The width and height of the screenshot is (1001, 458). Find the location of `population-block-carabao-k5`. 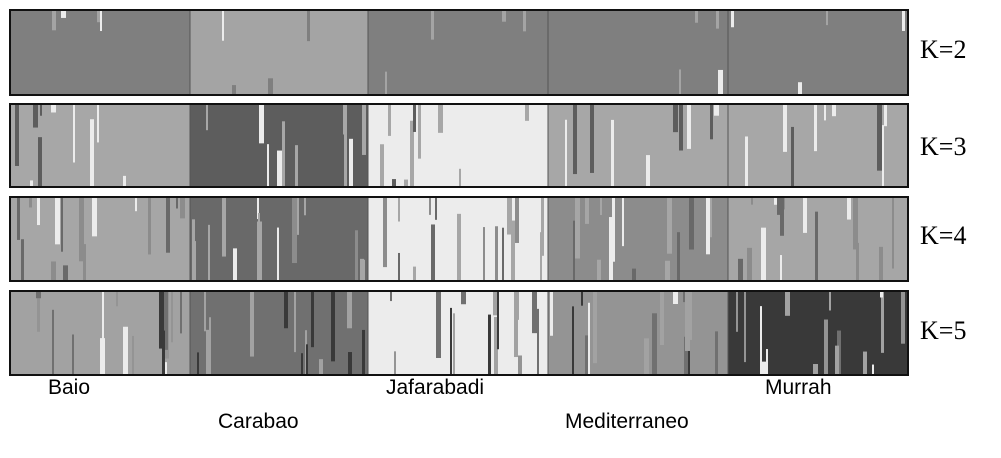

population-block-carabao-k5 is located at coordinates (279, 333).